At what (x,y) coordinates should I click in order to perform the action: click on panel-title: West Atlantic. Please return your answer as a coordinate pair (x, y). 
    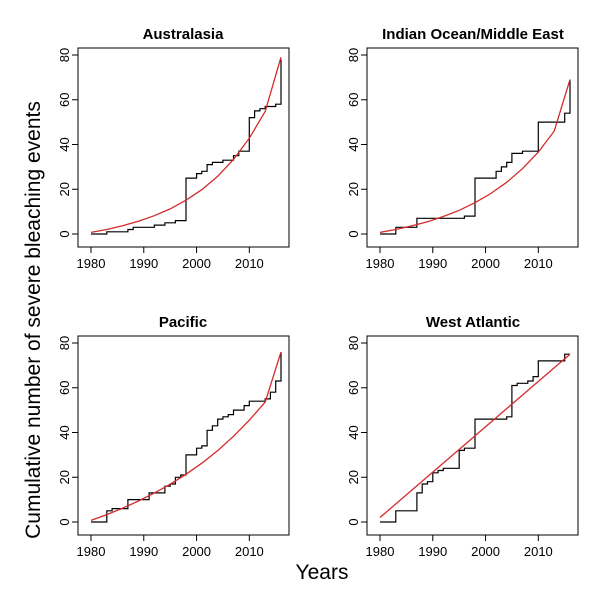
    Looking at the image, I should click on (473, 322).